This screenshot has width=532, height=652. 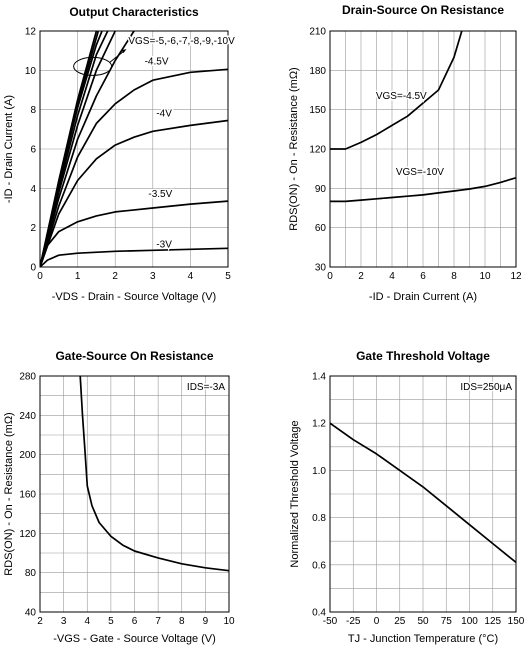 What do you see at coordinates (31, 573) in the screenshot?
I see `y-tick-label: 80` at bounding box center [31, 573].